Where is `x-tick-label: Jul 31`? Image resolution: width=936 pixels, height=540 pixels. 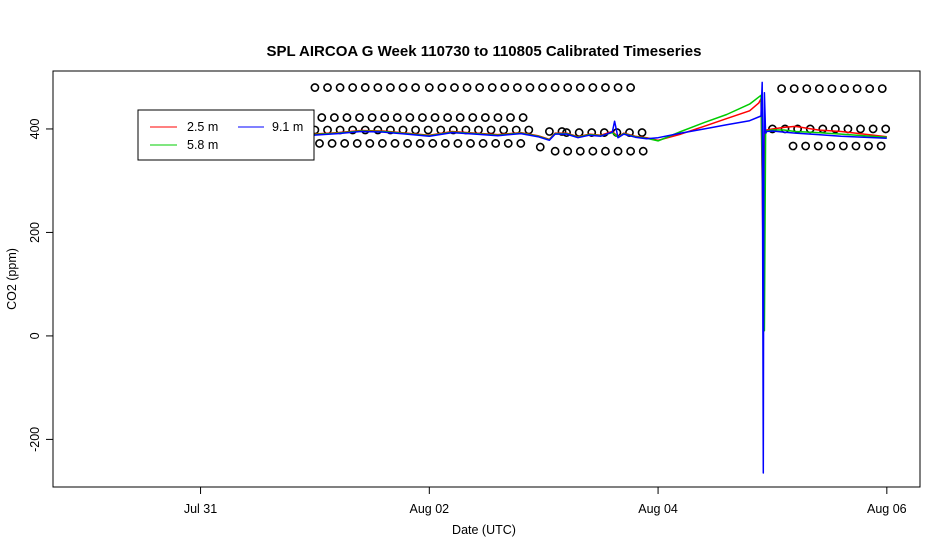 x-tick-label: Jul 31 is located at coordinates (200, 509).